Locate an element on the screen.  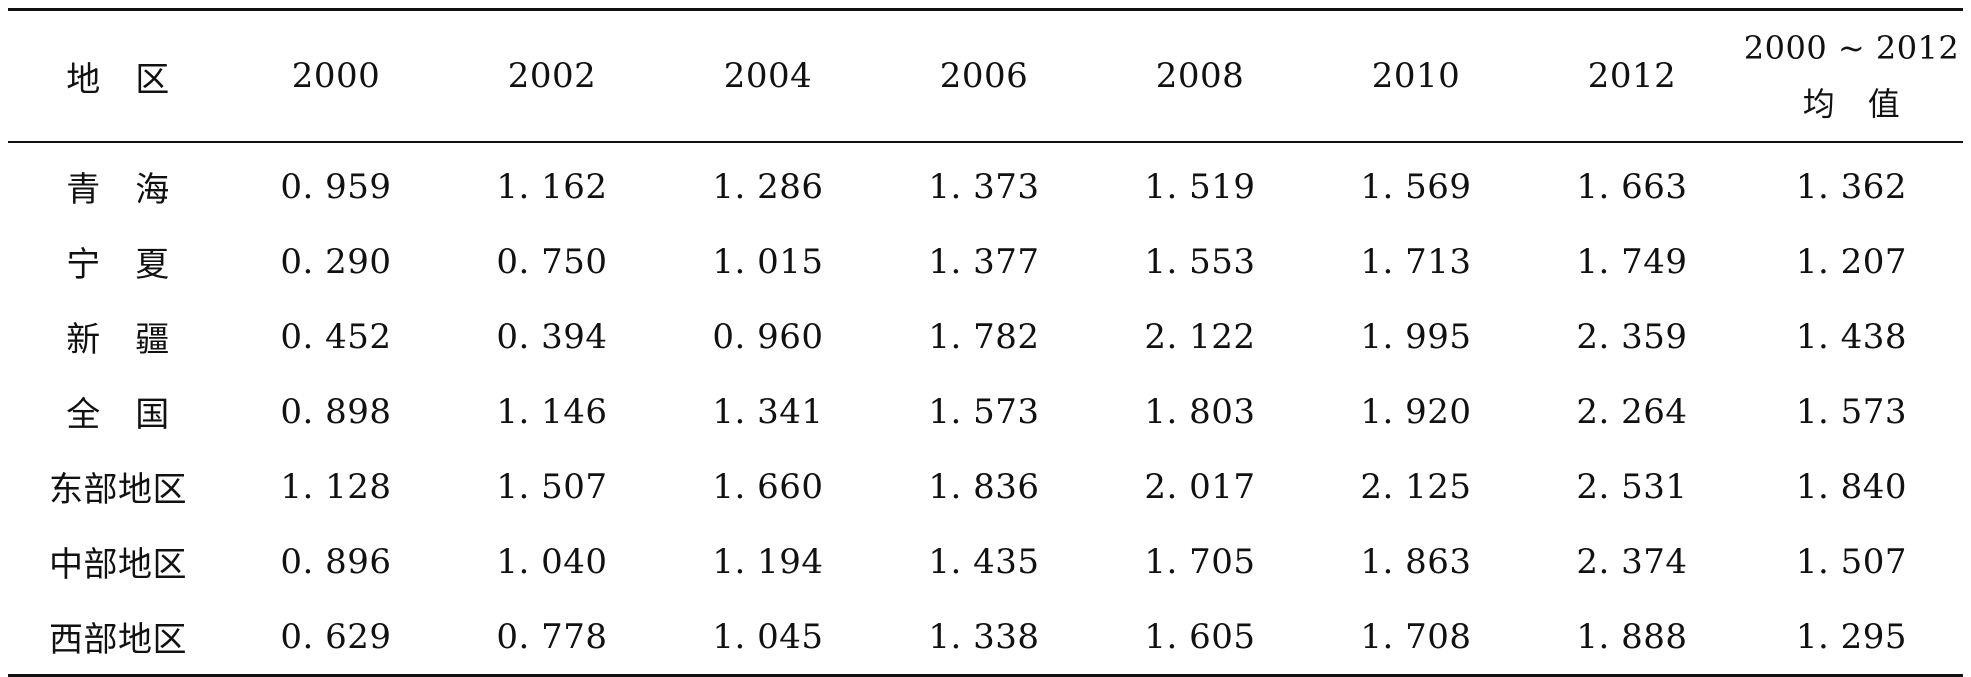
value-cell: 1. 194 is located at coordinates (768, 561).